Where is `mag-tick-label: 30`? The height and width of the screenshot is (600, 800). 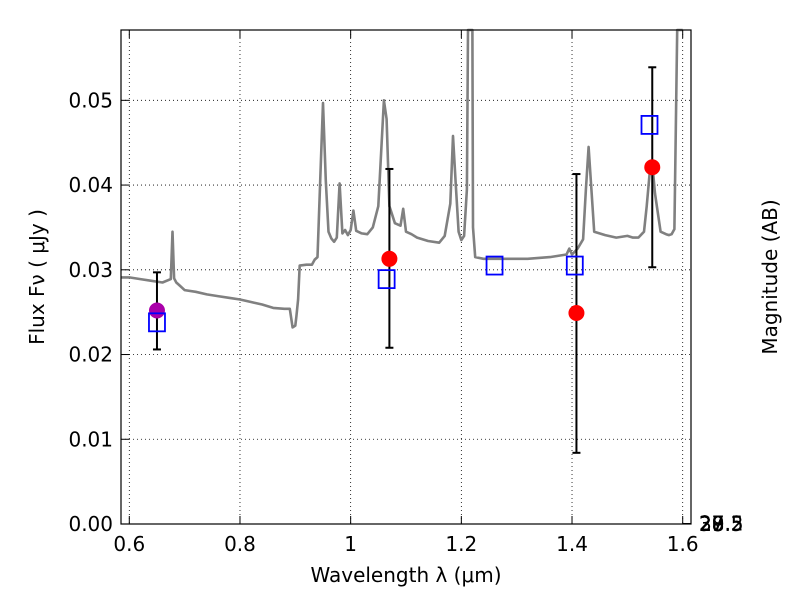 mag-tick-label: 30 is located at coordinates (711, 524).